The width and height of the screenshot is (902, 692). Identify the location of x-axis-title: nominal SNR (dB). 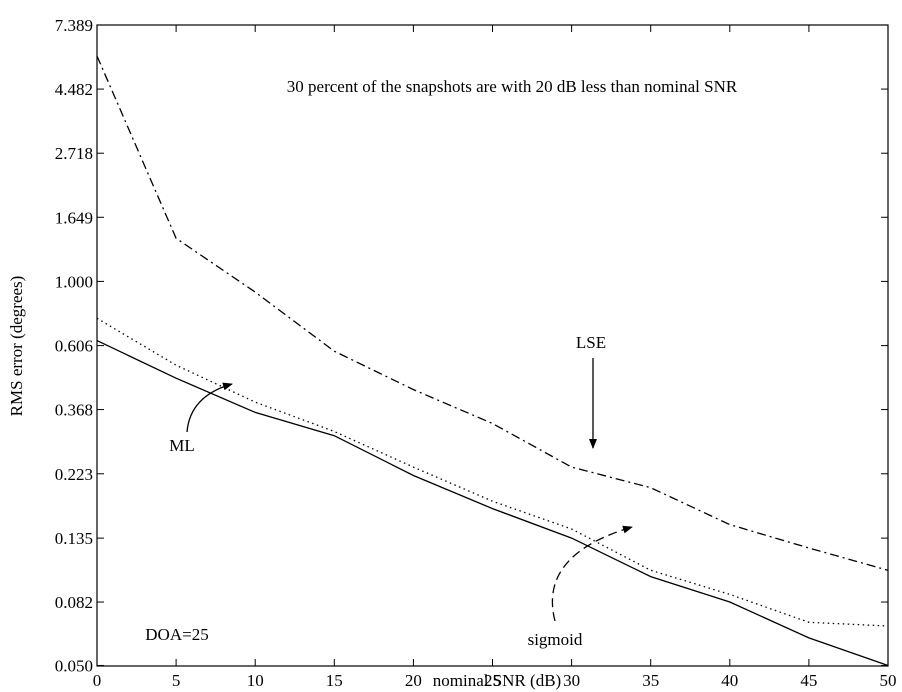
(497, 680).